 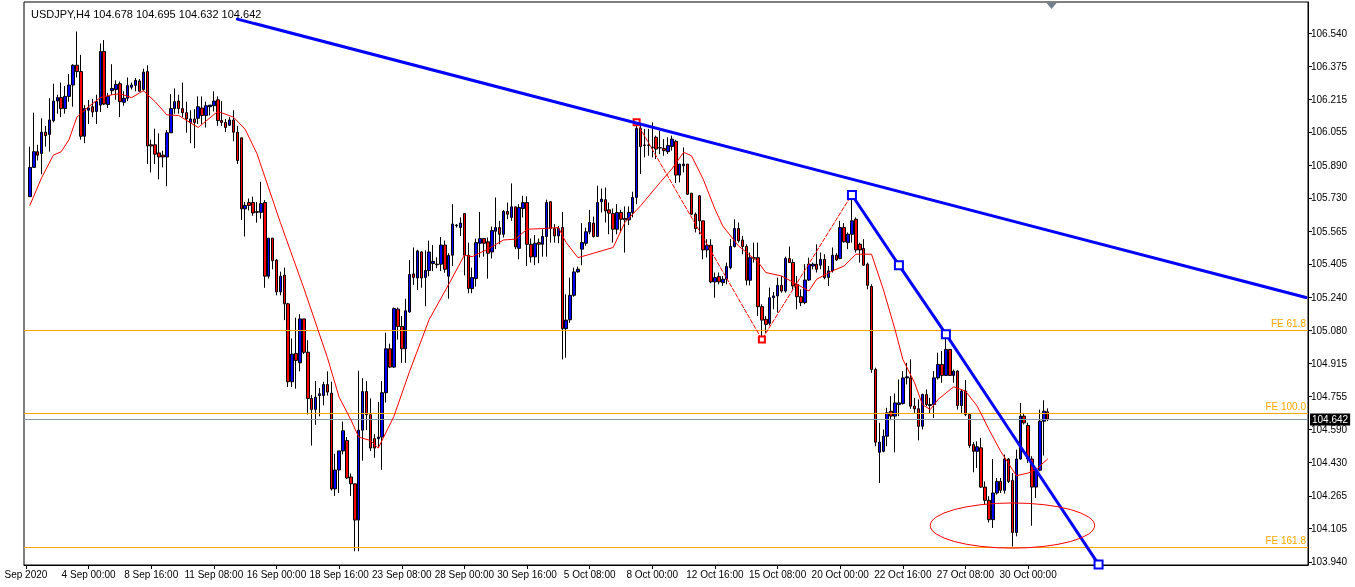 What do you see at coordinates (339, 574) in the screenshot?
I see `x-tick-label: 18 Sep 16:00` at bounding box center [339, 574].